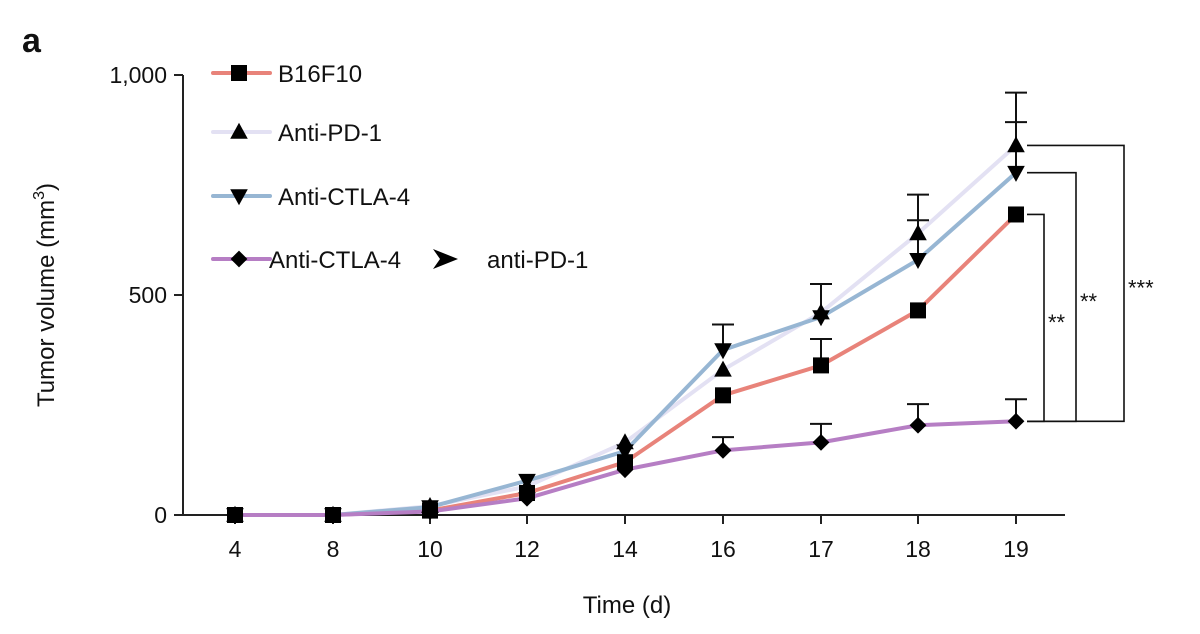 This screenshot has width=1200, height=634. What do you see at coordinates (330, 133) in the screenshot?
I see `legend-label: Anti-PD-1` at bounding box center [330, 133].